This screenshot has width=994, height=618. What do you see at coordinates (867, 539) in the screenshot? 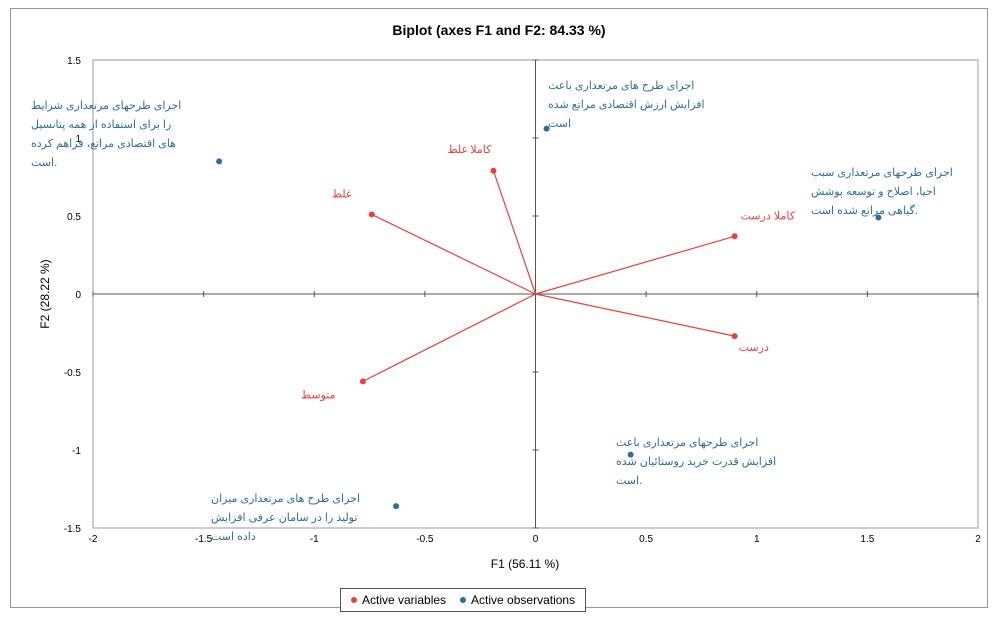
I see `x-tick-label: 1.5` at bounding box center [867, 539].